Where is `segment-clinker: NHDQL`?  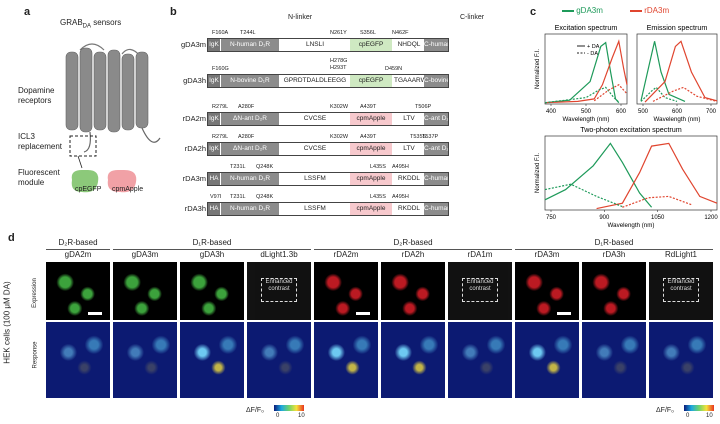
segment-clinker: NHDQL is located at coordinates (409, 44).